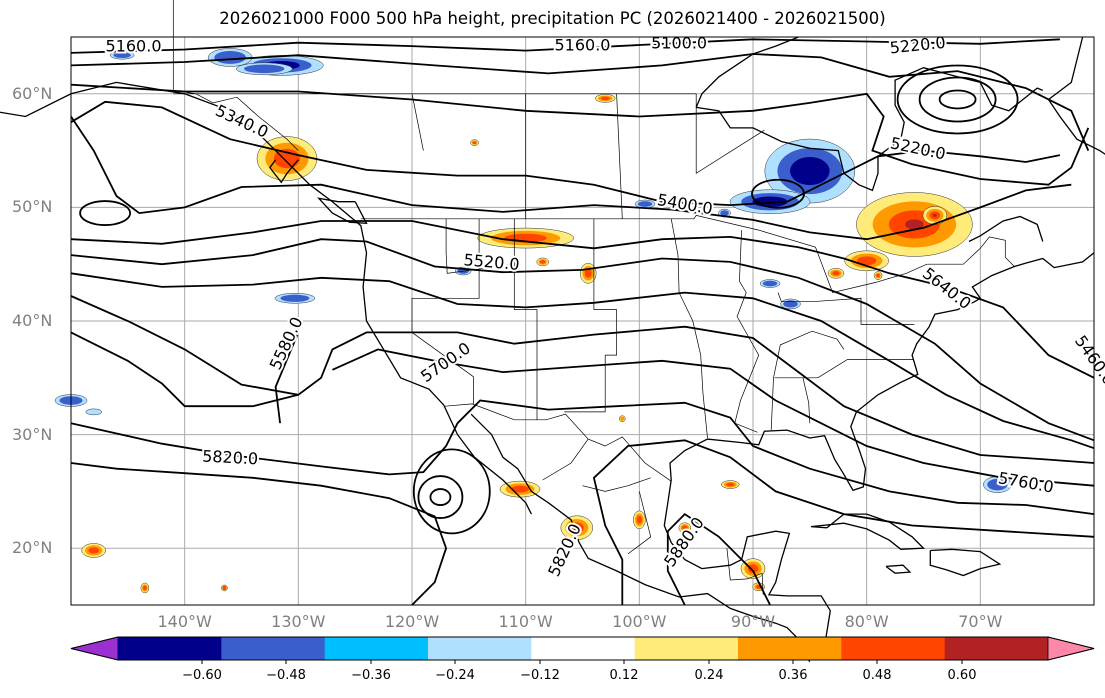 The width and height of the screenshot is (1105, 698). I want to click on lon-tick-label: 90°W, so click(753, 621).